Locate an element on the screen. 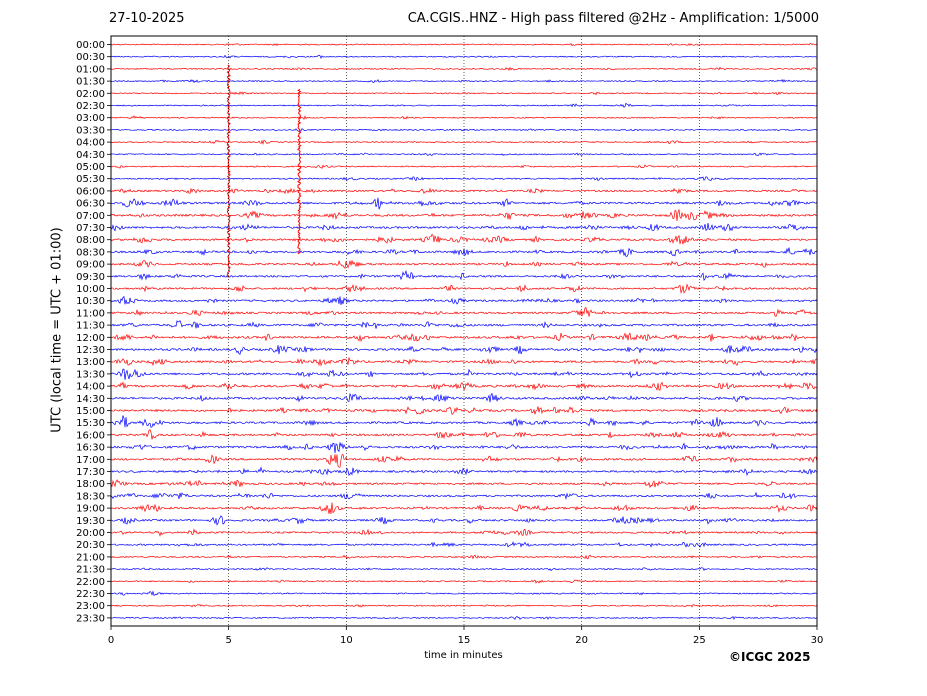 The image size is (927, 696). x-tick-label-15: 15 is located at coordinates (464, 640).